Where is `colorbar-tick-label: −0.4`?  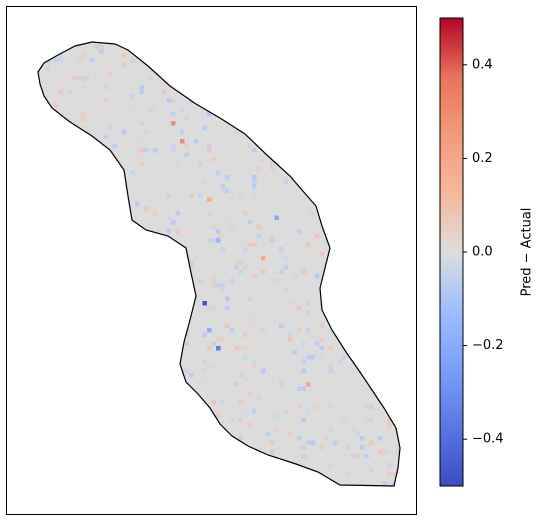 colorbar-tick-label: −0.4 is located at coordinates (488, 439).